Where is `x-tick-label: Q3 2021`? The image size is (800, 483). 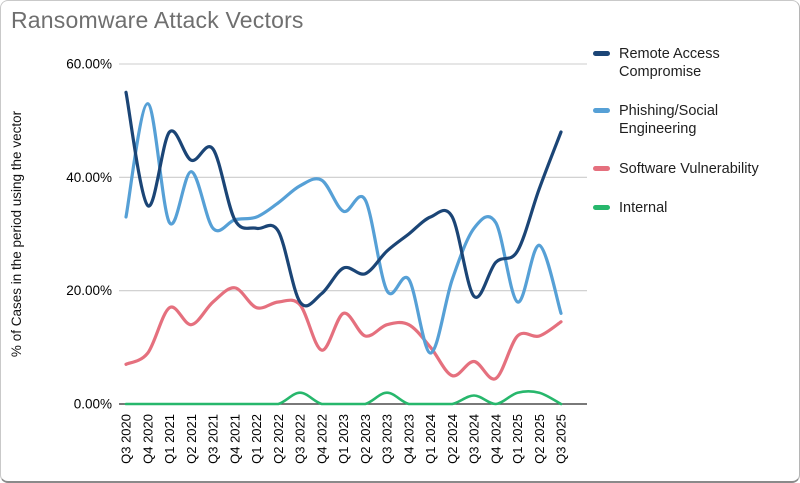 x-tick-label: Q3 2021 is located at coordinates (213, 439).